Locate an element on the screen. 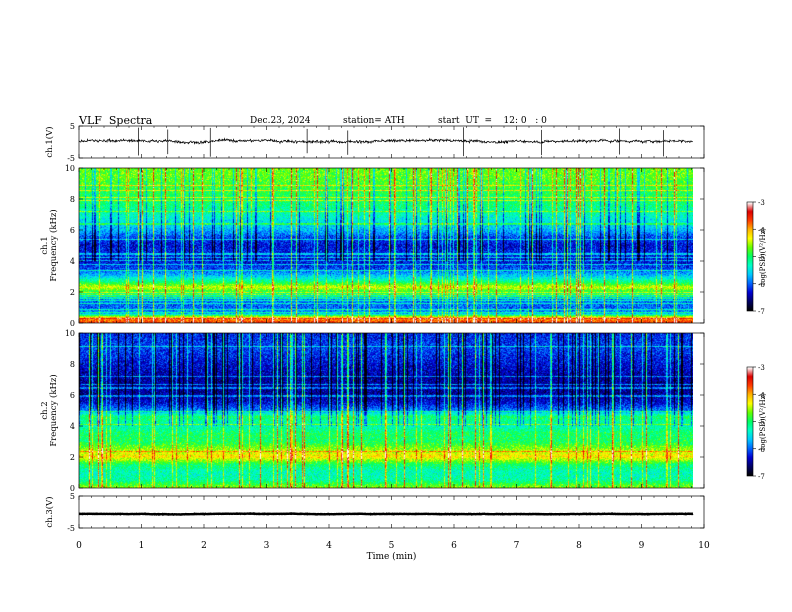 This screenshot has height=612, width=792. x-tick-label: 4 is located at coordinates (329, 546).